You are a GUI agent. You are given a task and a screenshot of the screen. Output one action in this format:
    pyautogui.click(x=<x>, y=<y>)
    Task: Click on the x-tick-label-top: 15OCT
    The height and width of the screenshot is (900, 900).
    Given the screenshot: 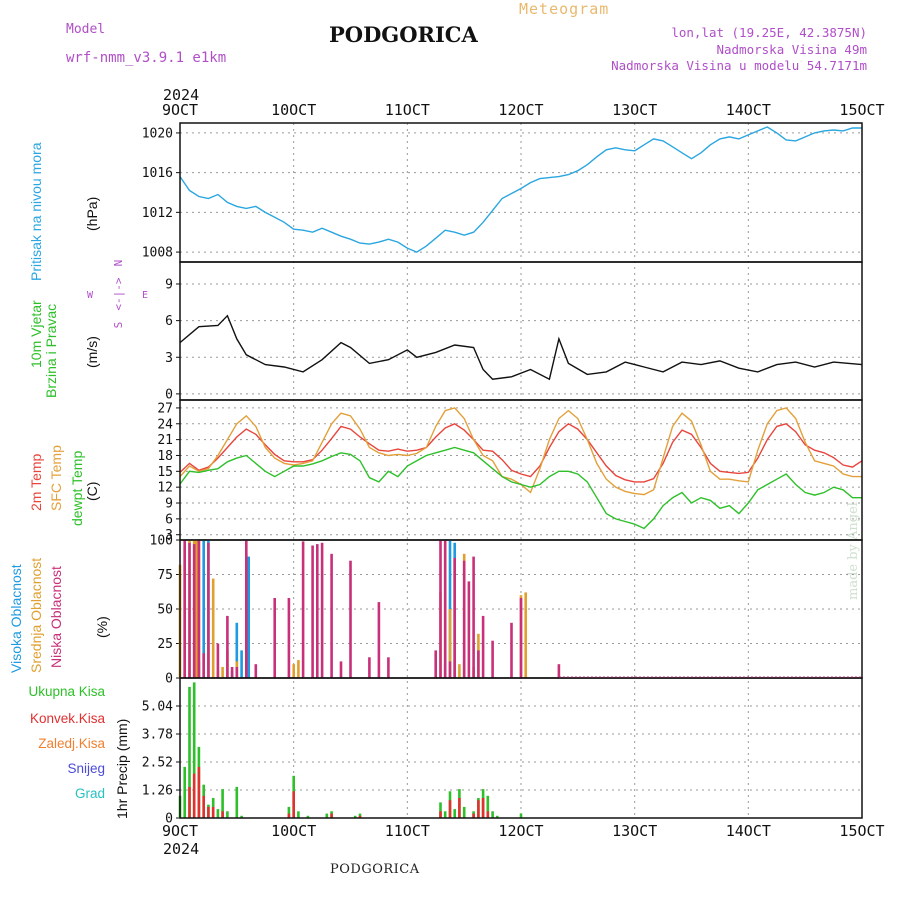 What is the action you would take?
    pyautogui.click(x=861, y=110)
    